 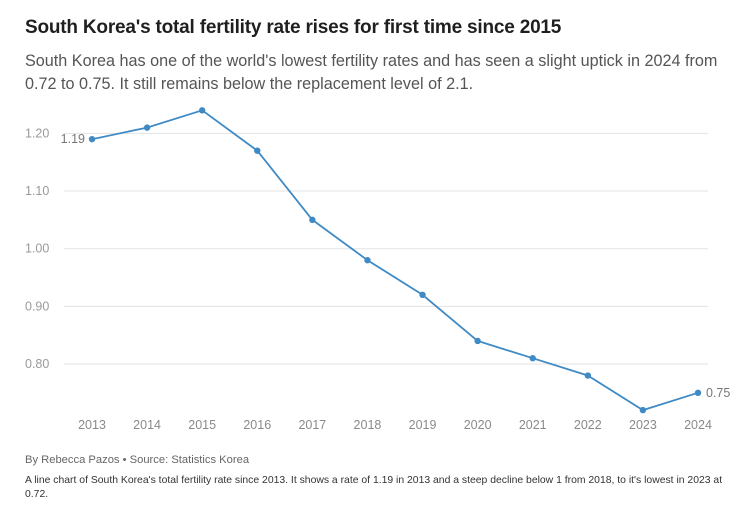 I want to click on x-tick-label: 2022, so click(x=588, y=425).